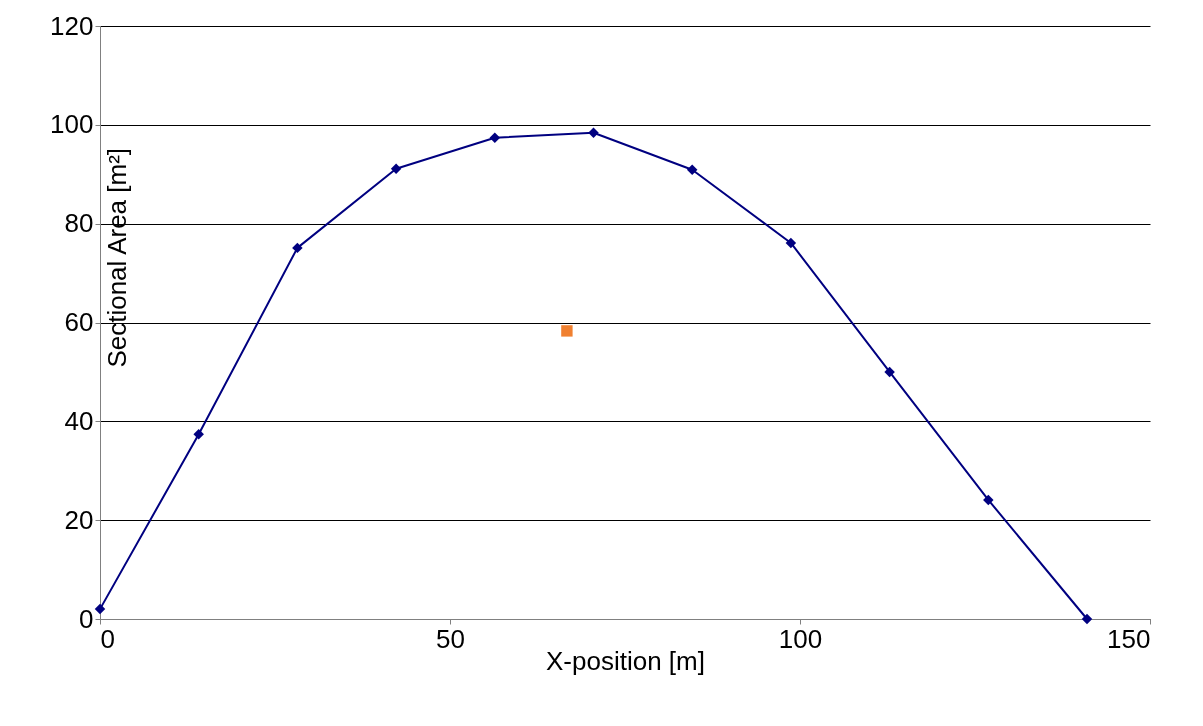 Image resolution: width=1203 pixels, height=726 pixels. I want to click on y-tick-label: 120, so click(72, 25).